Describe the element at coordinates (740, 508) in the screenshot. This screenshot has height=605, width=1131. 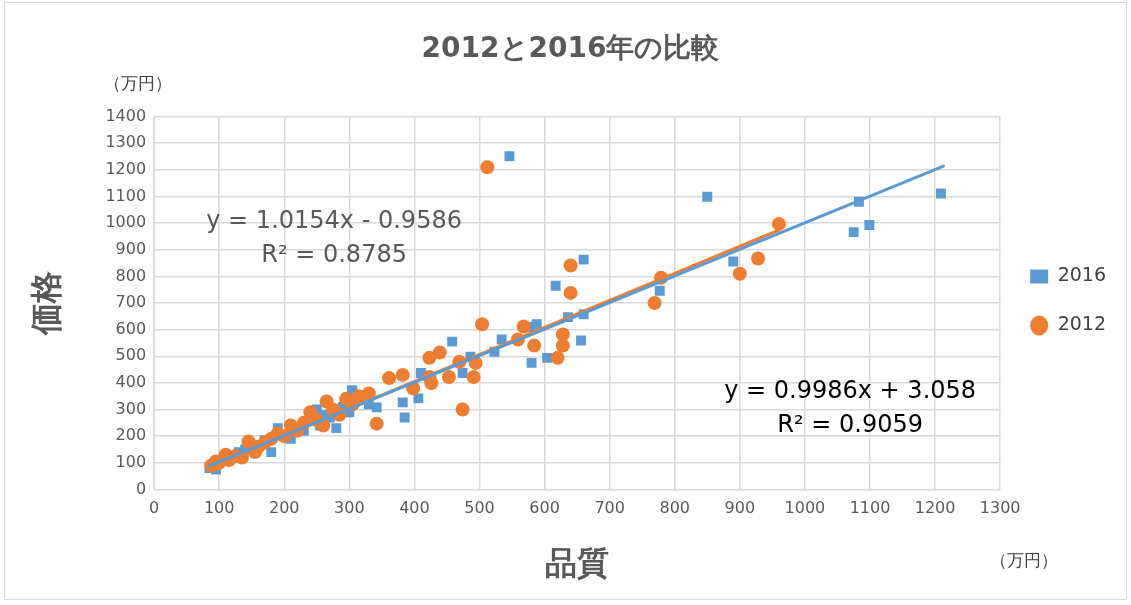
I see `x-tick-label: 900` at that location.